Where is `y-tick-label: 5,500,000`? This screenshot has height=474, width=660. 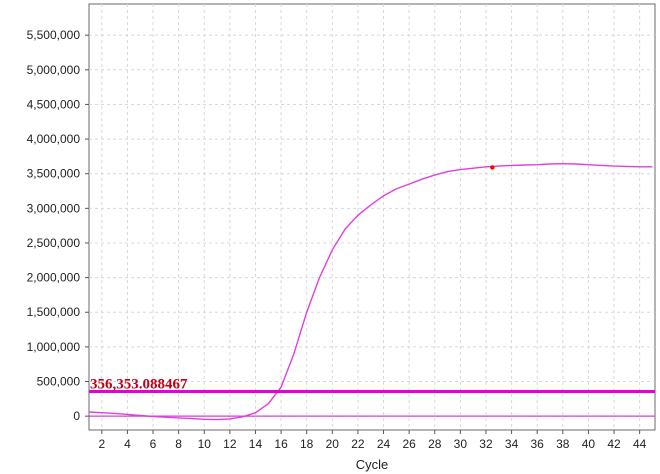
y-tick-label: 5,500,000 is located at coordinates (54, 35).